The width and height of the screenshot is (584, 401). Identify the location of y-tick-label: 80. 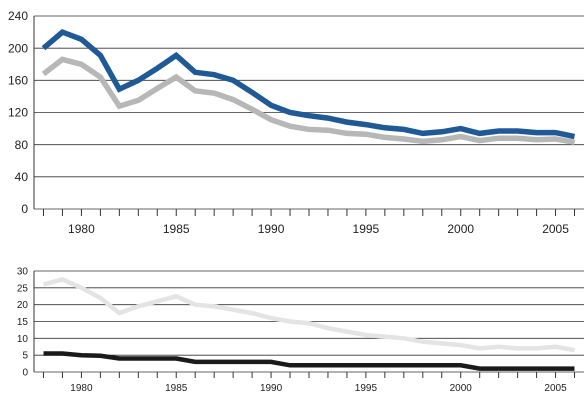
(22, 145).